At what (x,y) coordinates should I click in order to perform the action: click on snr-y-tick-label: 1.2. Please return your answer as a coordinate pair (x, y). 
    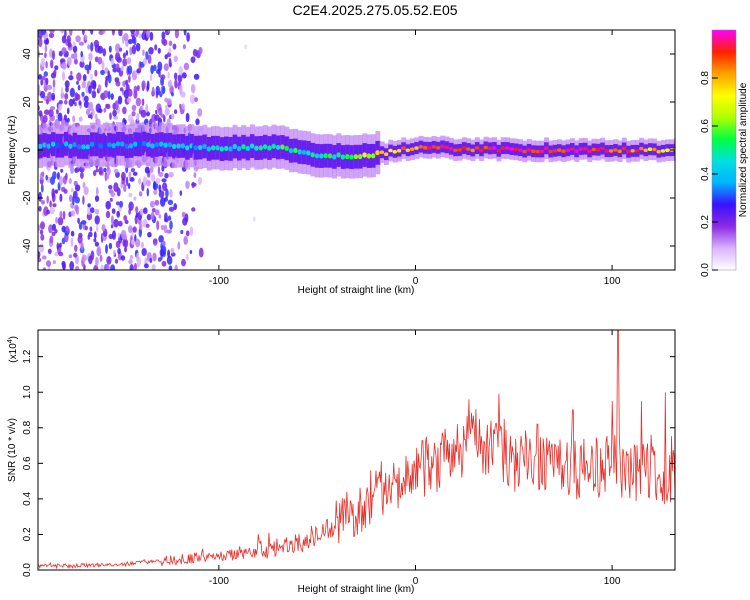
    Looking at the image, I should click on (27, 356).